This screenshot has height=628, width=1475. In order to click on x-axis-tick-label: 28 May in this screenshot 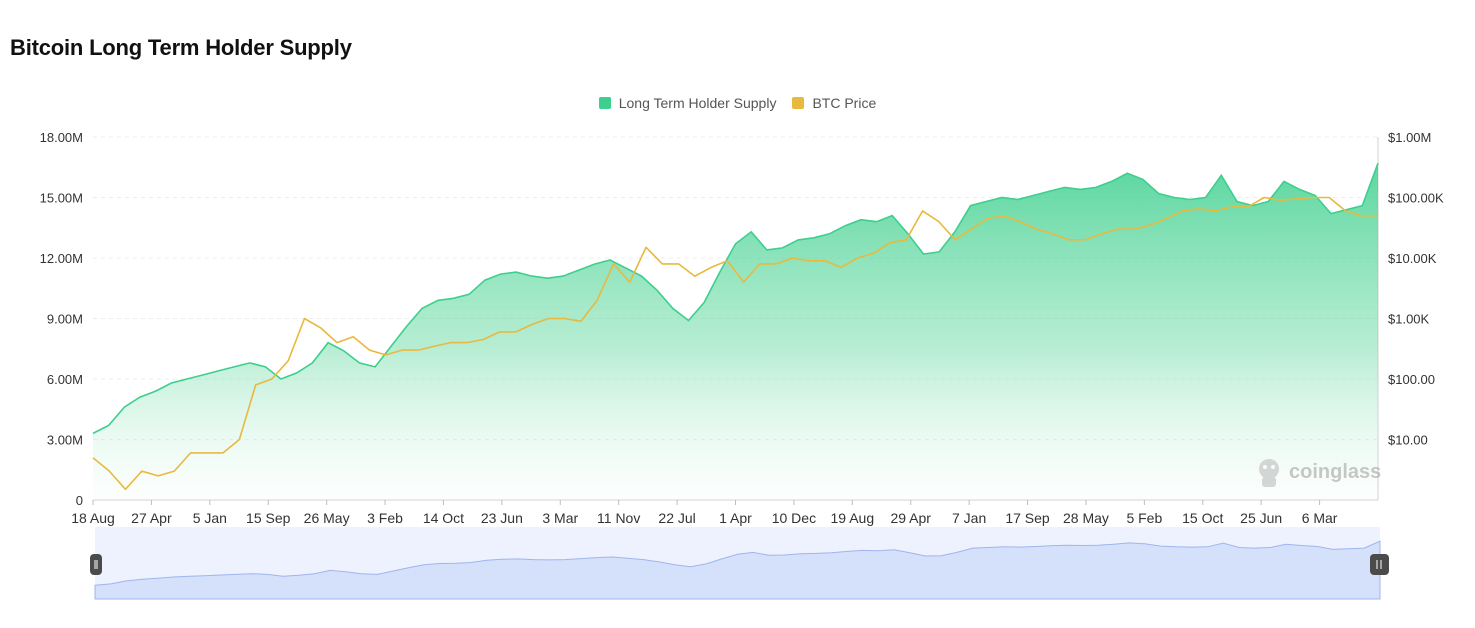, I will do `click(1086, 518)`.